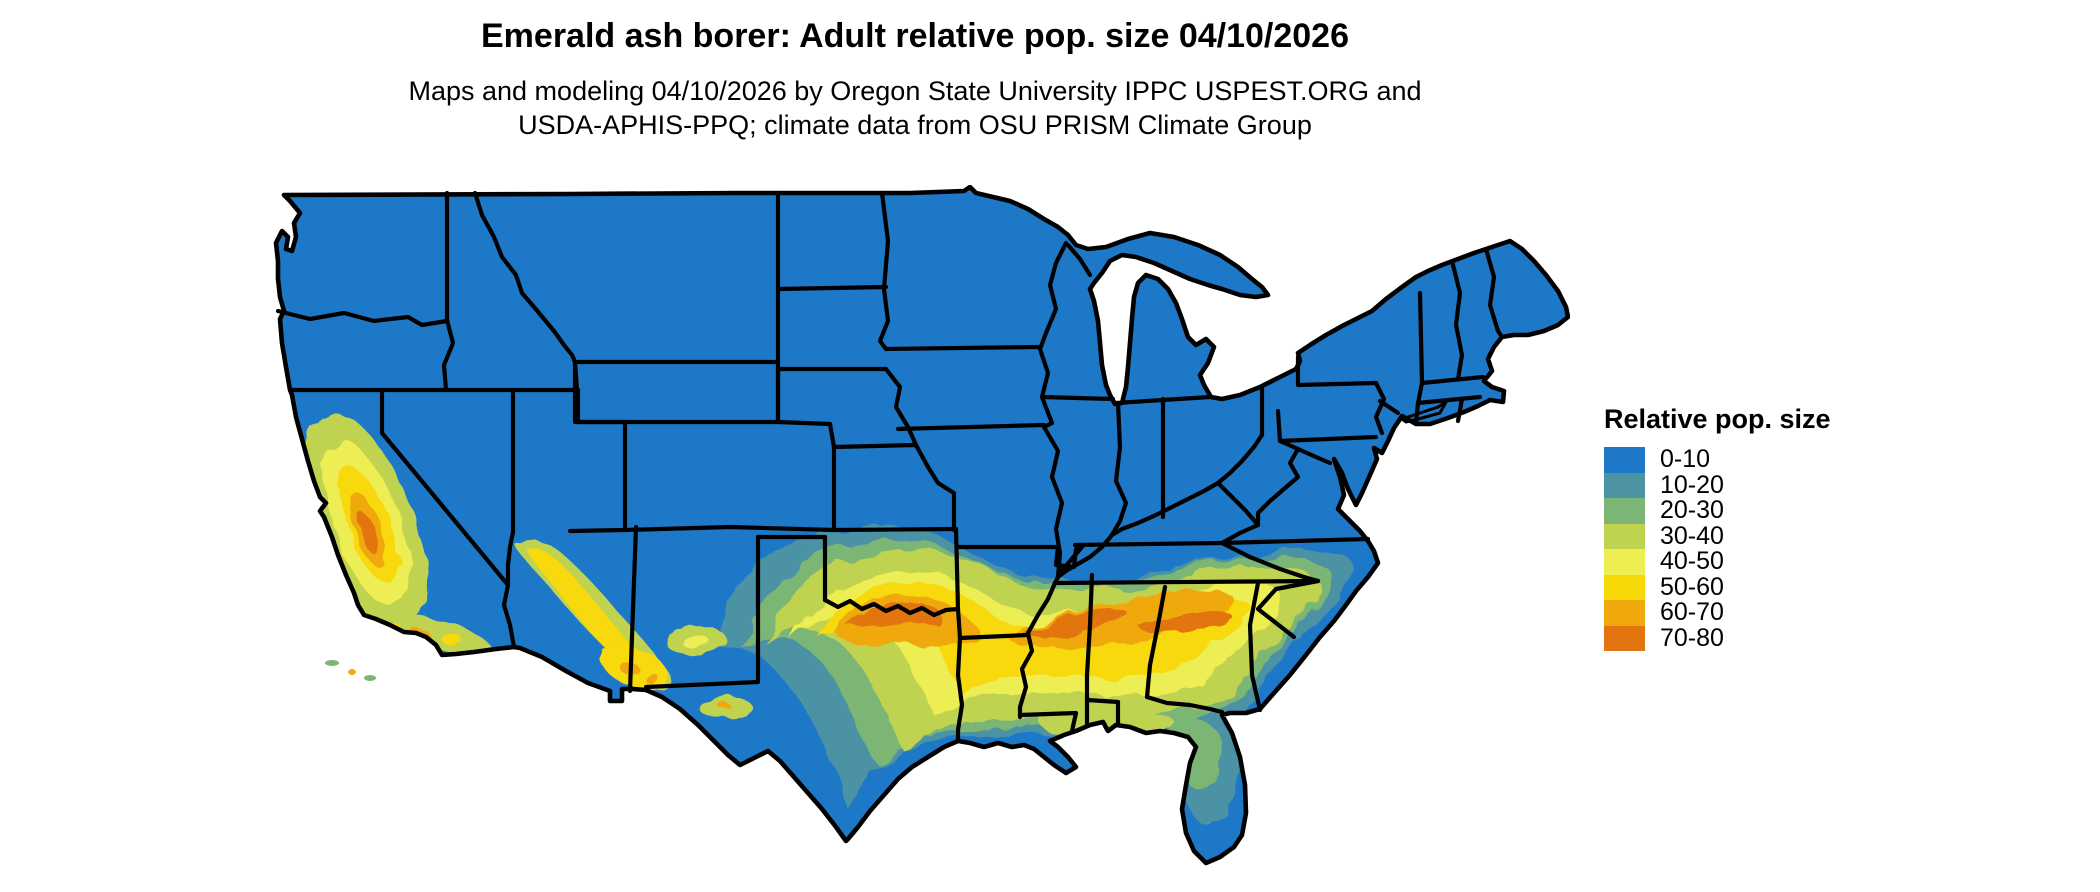 This screenshot has height=892, width=2100. I want to click on legend-row: 40-50, so click(1717, 561).